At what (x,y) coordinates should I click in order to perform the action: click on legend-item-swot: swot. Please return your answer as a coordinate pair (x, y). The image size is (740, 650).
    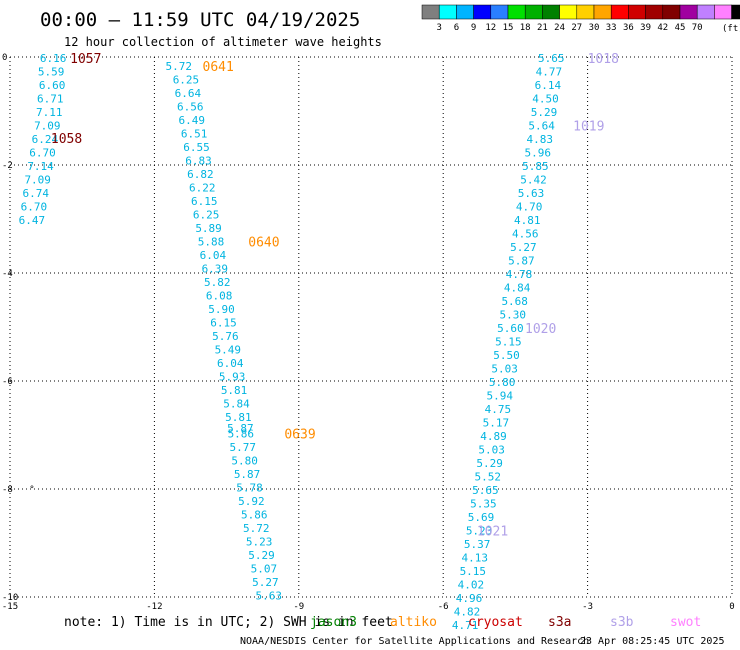
    Looking at the image, I should click on (685, 622).